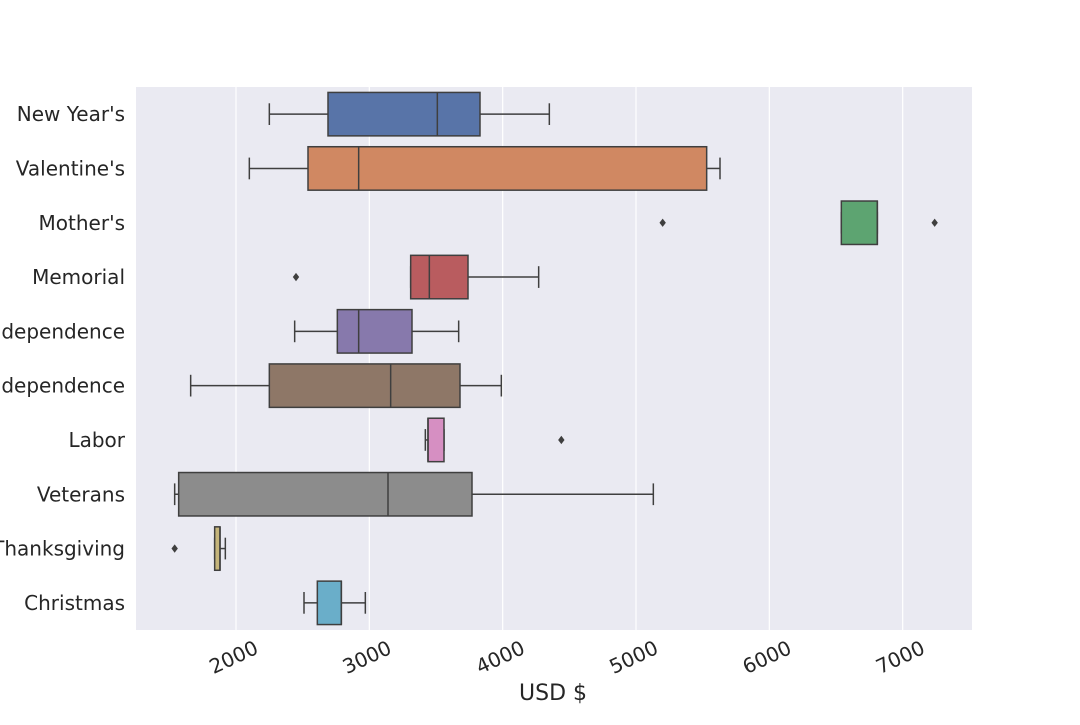  What do you see at coordinates (767, 656) in the screenshot?
I see `x-tick-label: 6000` at bounding box center [767, 656].